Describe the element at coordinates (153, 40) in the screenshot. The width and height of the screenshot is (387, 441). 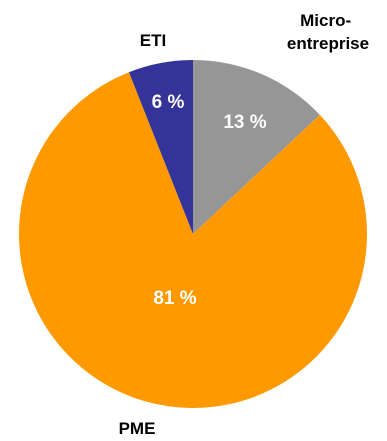
I see `category-label-eti: ETI` at that location.